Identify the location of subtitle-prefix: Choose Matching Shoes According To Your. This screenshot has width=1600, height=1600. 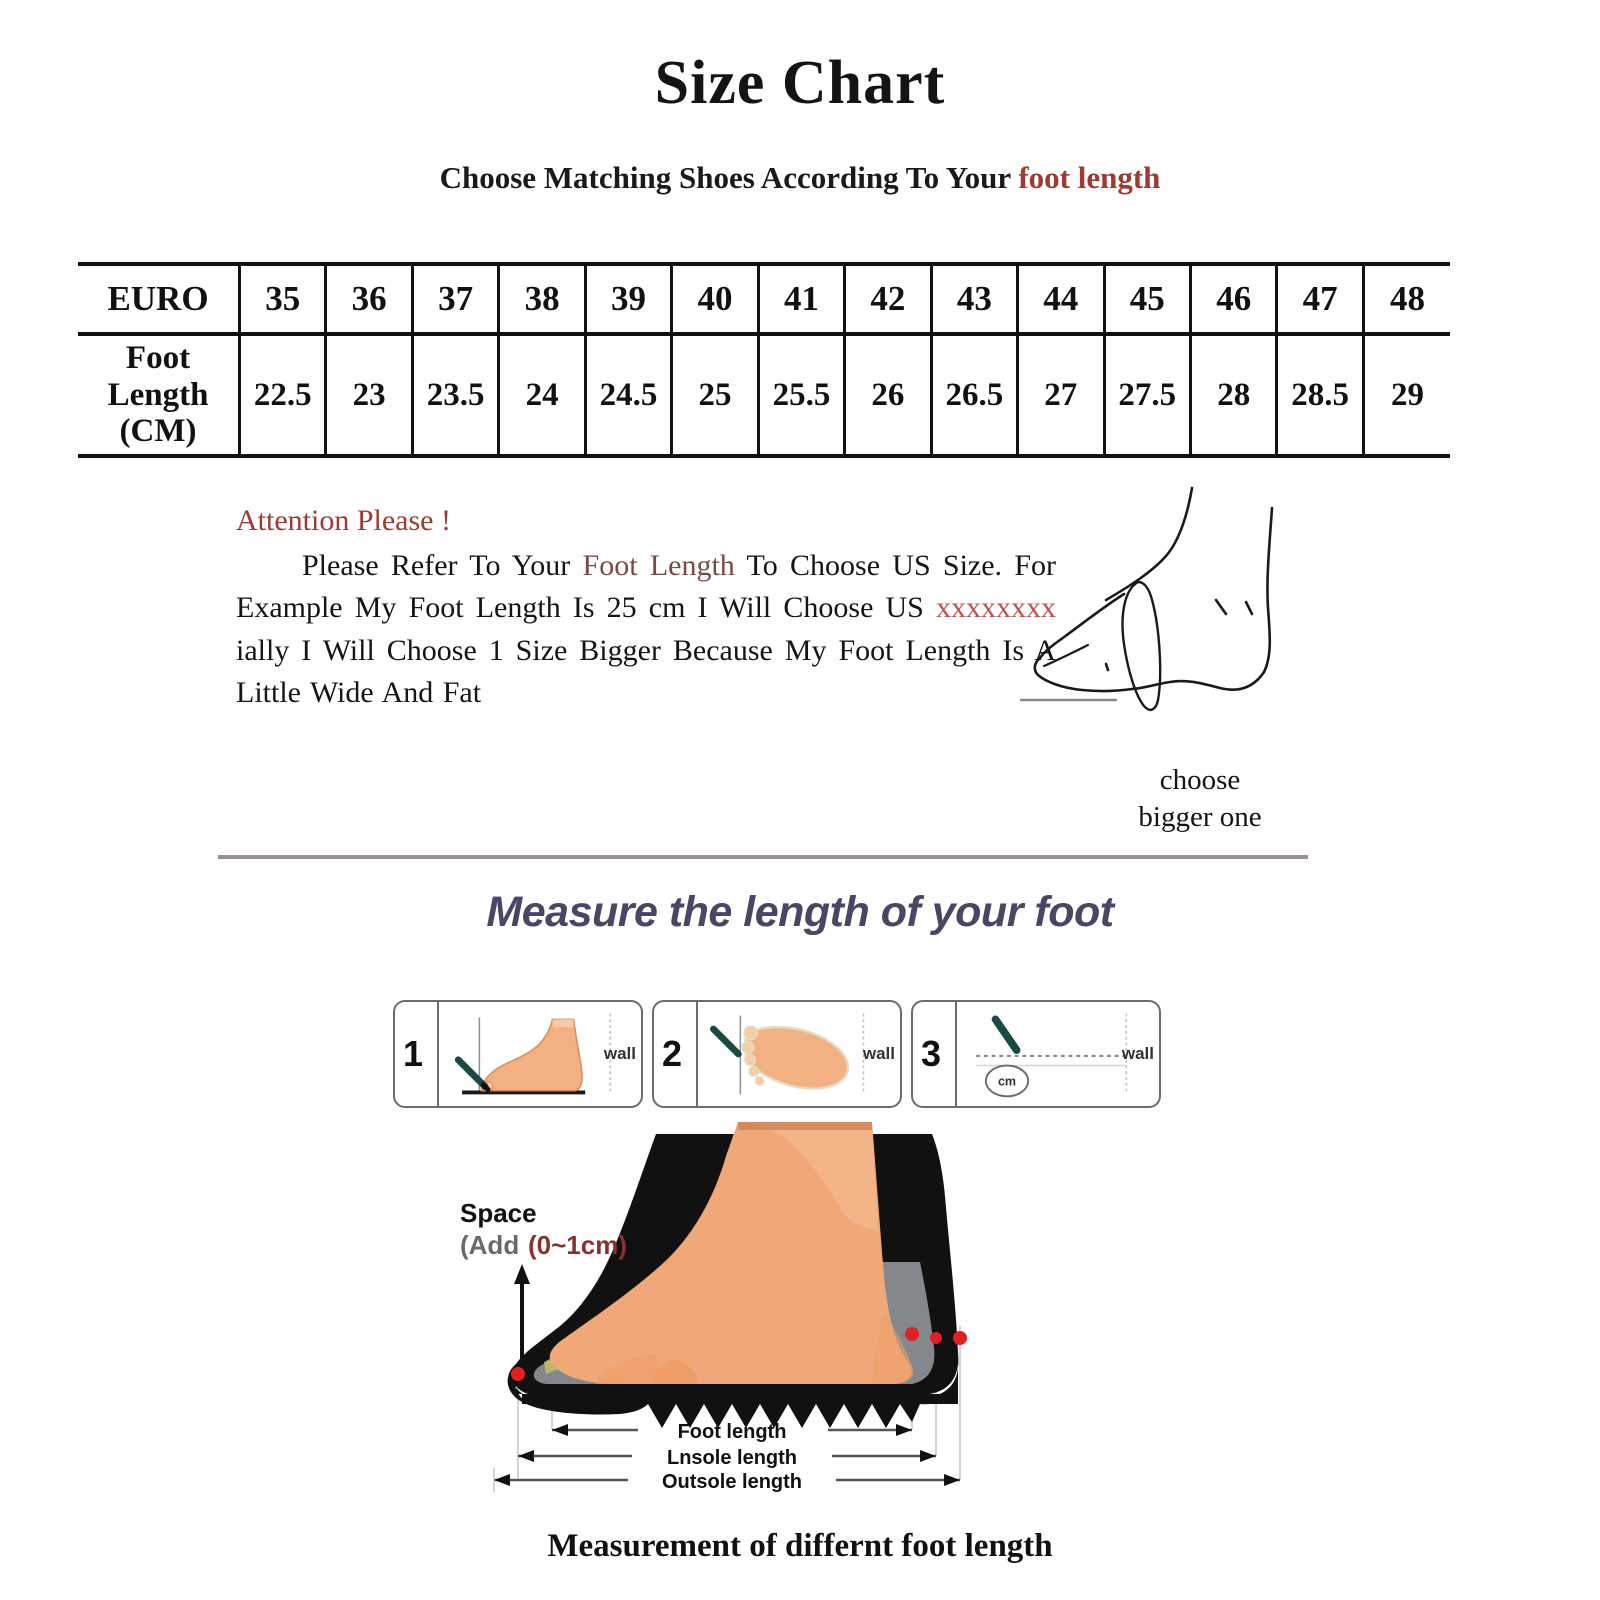
(729, 177).